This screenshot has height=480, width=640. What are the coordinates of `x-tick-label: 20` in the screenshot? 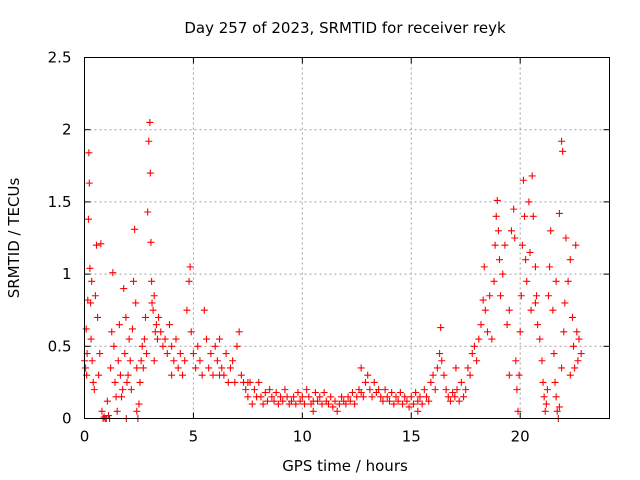 It's located at (520, 437).